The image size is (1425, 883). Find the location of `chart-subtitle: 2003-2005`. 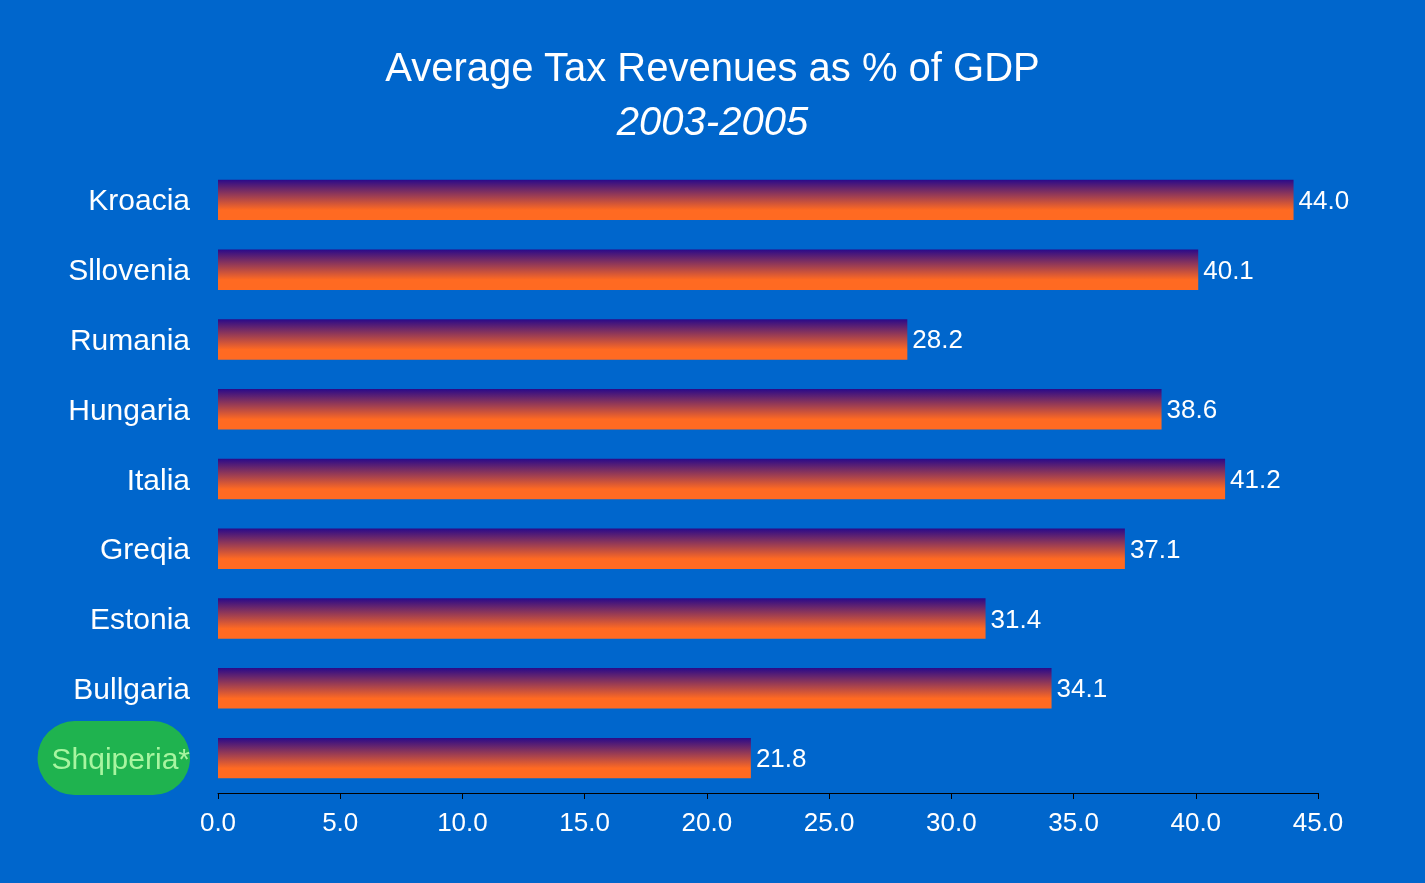

chart-subtitle: 2003-2005 is located at coordinates (712, 121).